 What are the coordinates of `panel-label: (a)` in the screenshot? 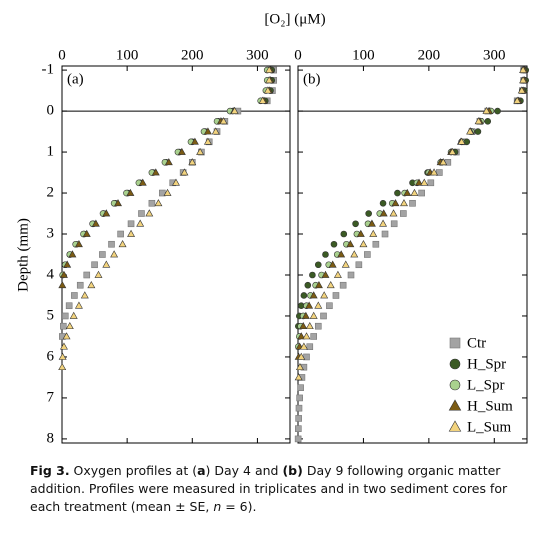 It's located at (75, 79).